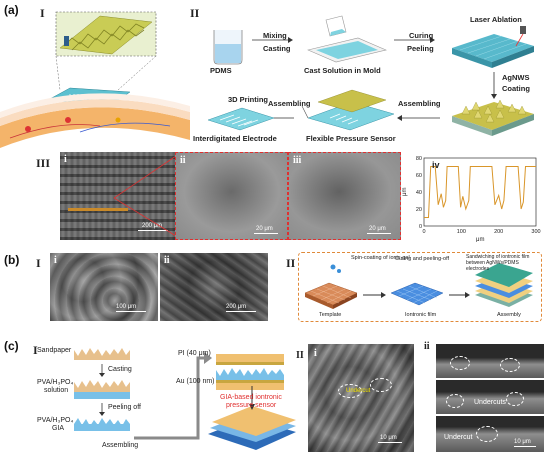  I want to click on scalebar-a-i, so click(153, 230).